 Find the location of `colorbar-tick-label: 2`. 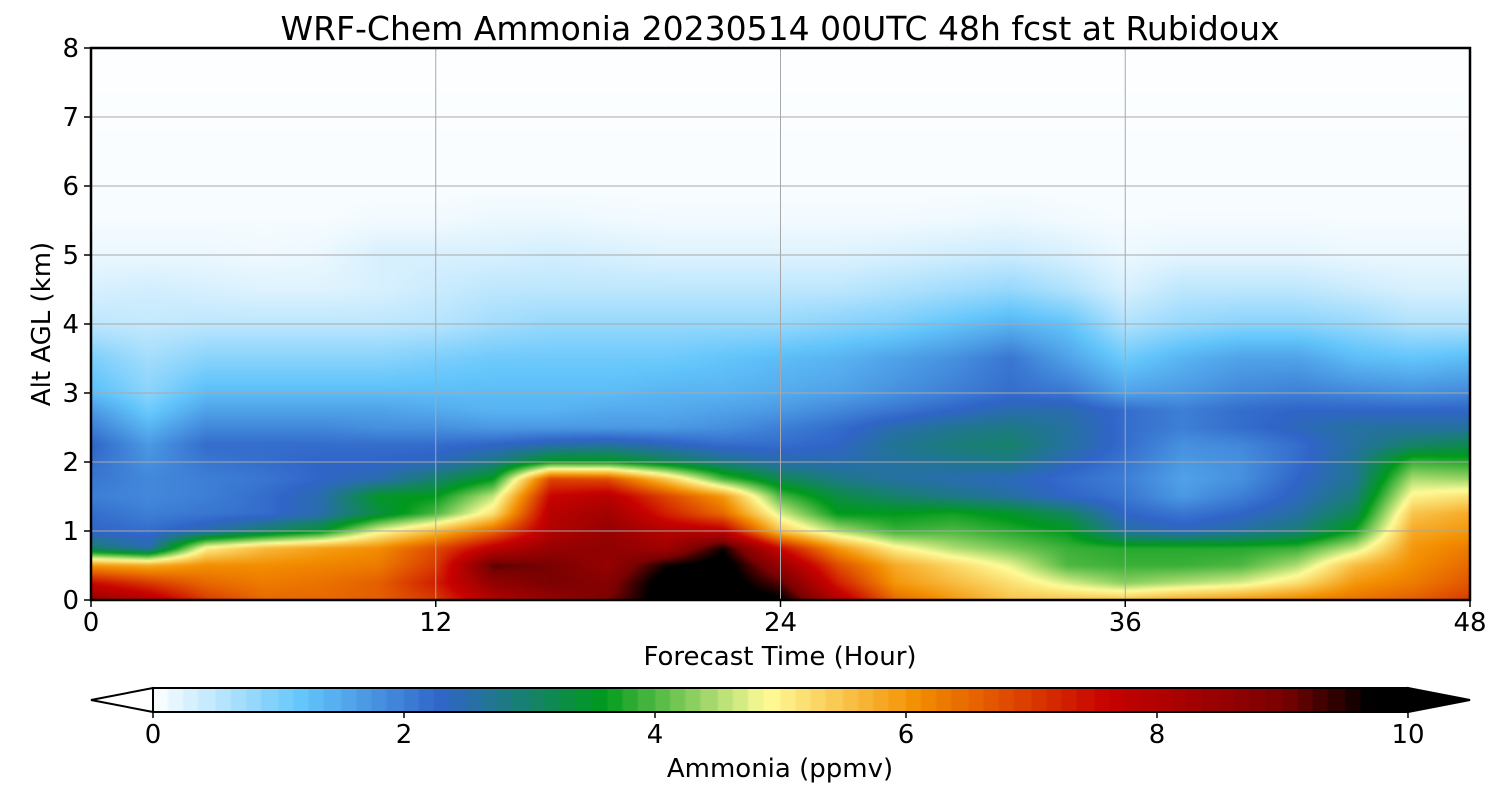

colorbar-tick-label: 2 is located at coordinates (404, 735).